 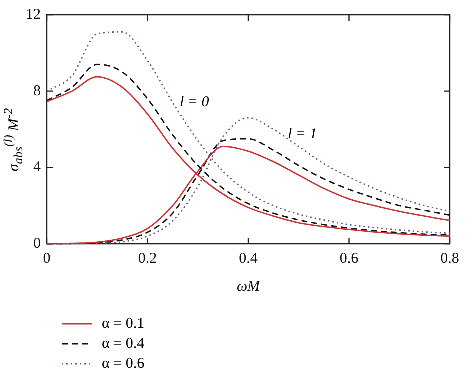 What do you see at coordinates (248, 258) in the screenshot?
I see `x-tick-label: 0.4` at bounding box center [248, 258].